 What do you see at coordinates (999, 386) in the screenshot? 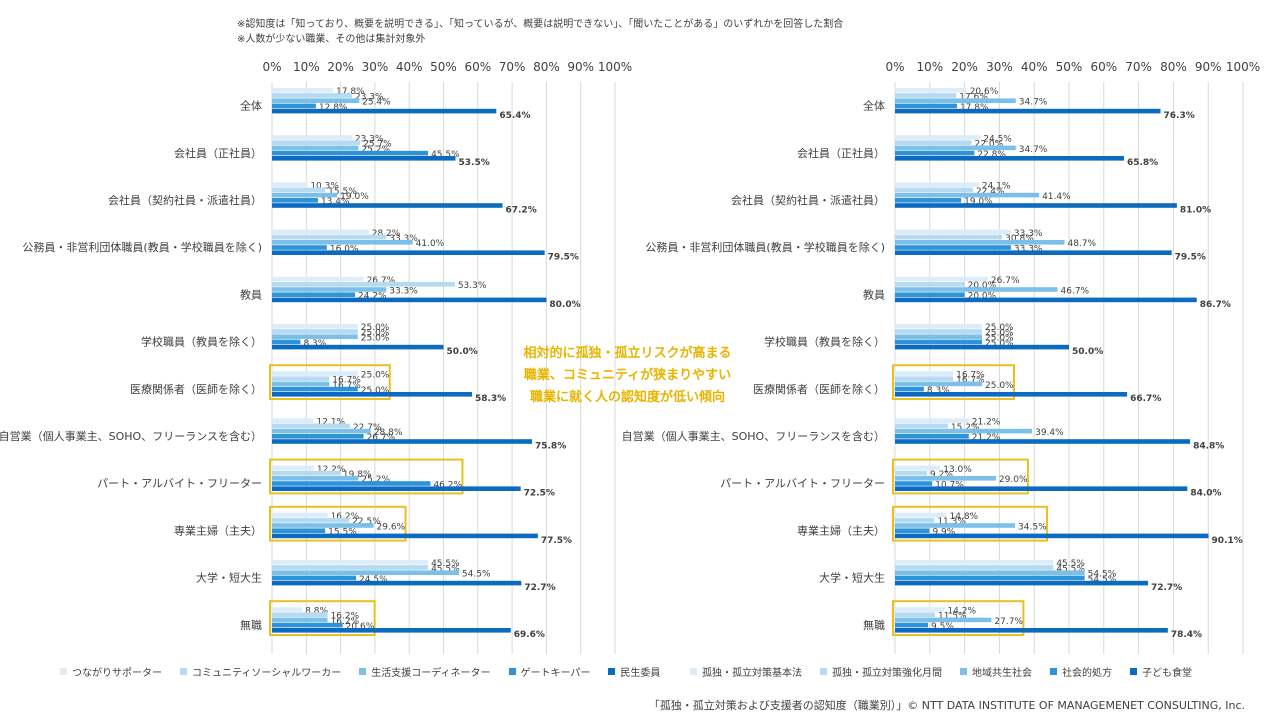
I see `data-label-right-s2: 25.0%` at bounding box center [999, 386].